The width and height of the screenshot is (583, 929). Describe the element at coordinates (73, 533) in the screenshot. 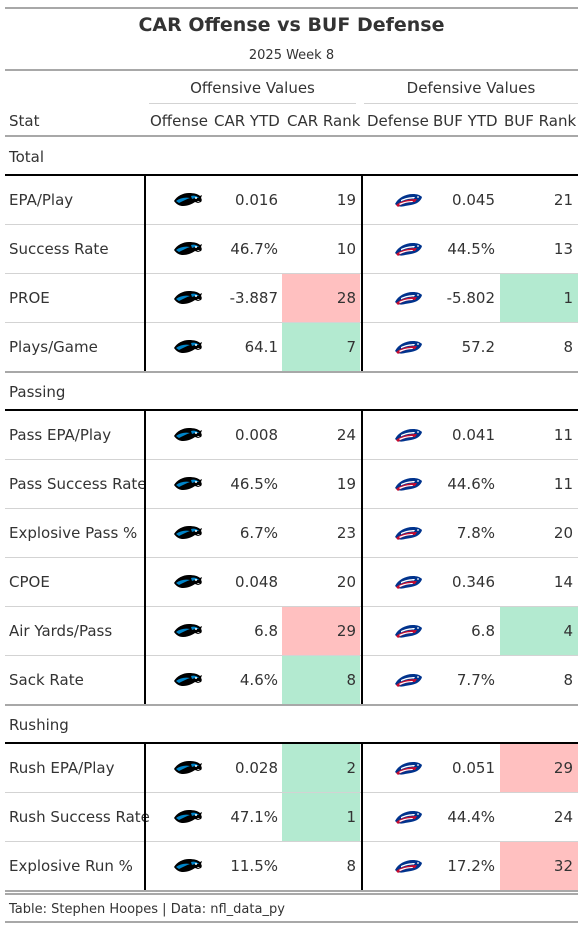

I see `stat-name: Explosive Pass %` at that location.